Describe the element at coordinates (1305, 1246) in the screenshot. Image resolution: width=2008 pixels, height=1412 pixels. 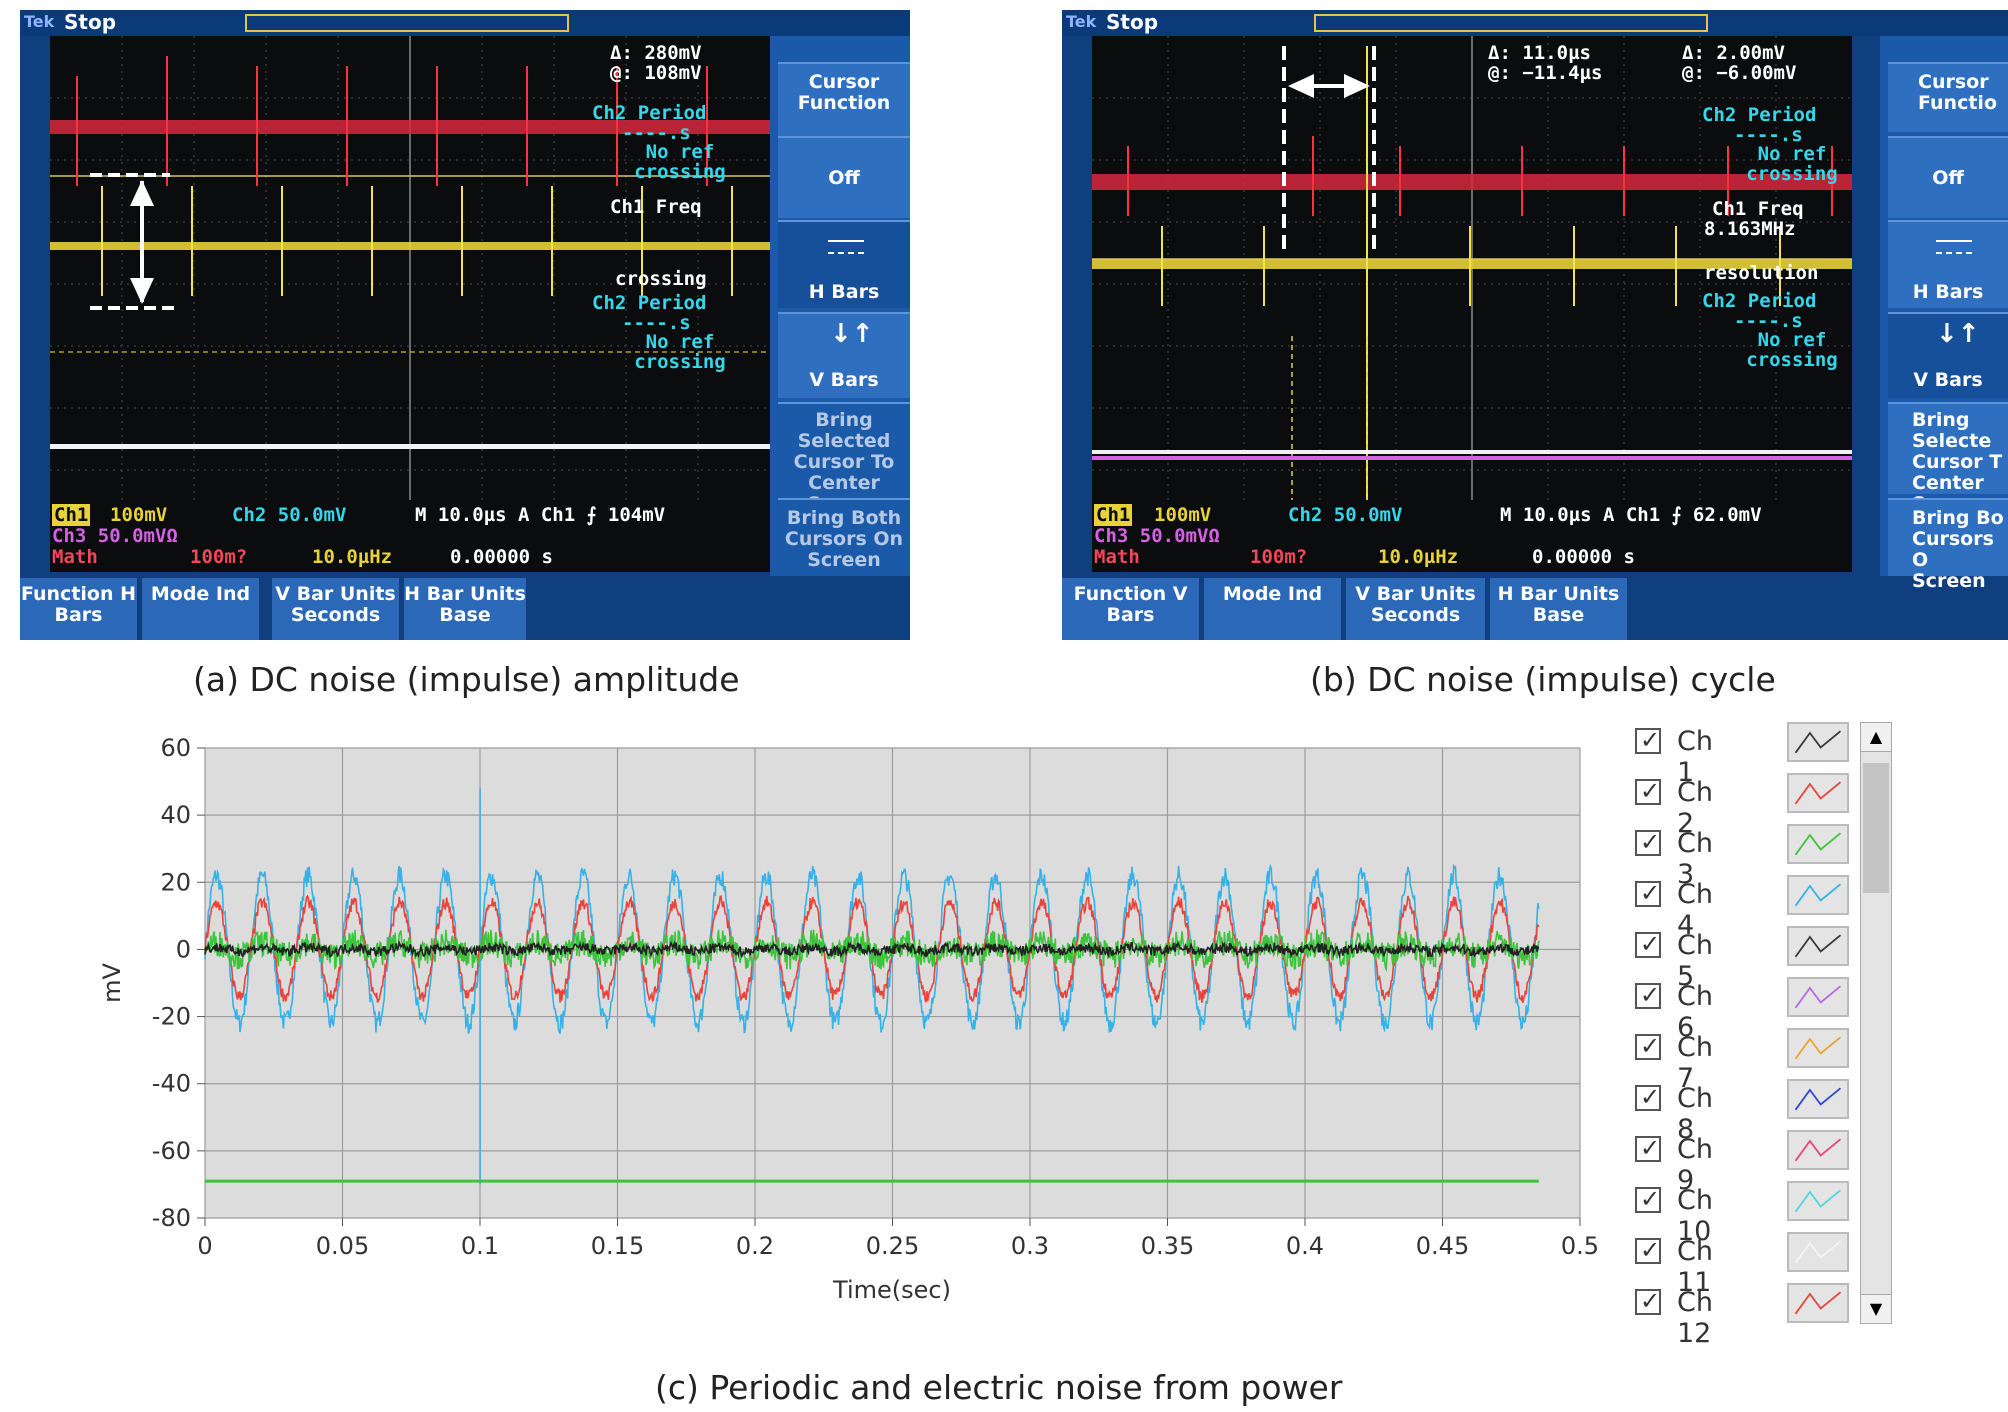
I see `x-tick-label: 0.4` at that location.